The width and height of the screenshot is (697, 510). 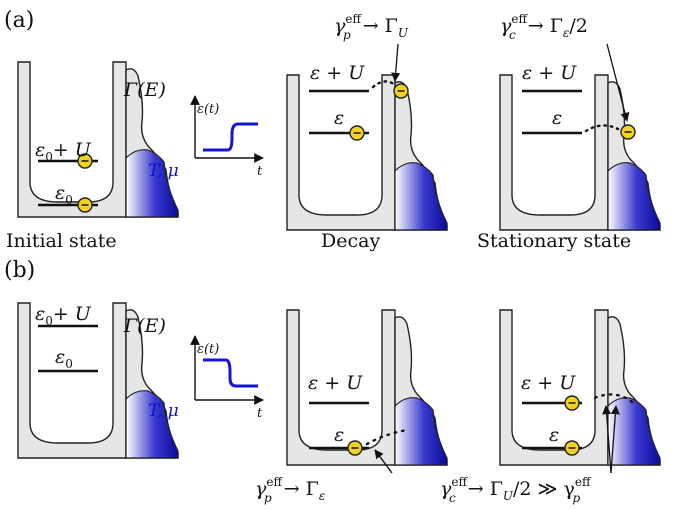 What do you see at coordinates (260, 171) in the screenshot?
I see `pulse-t-a: t` at bounding box center [260, 171].